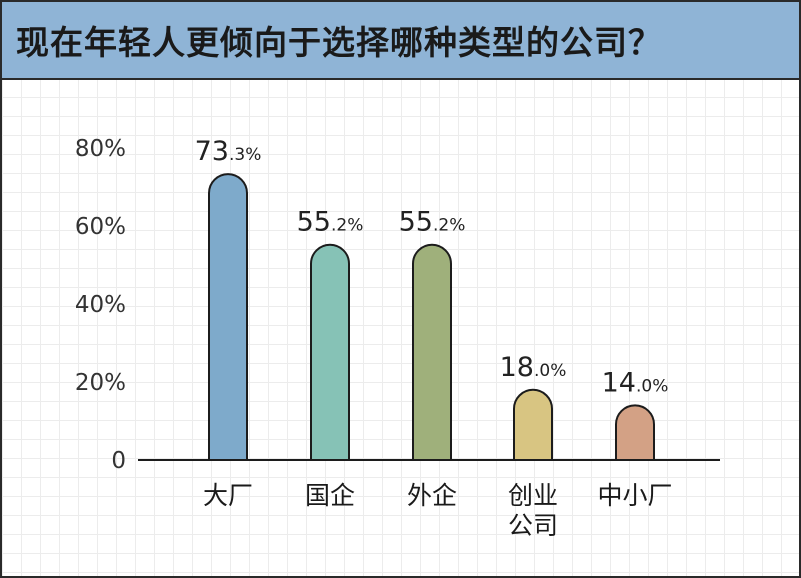 Image resolution: width=801 pixels, height=578 pixels. I want to click on category-label: 创业, so click(533, 495).